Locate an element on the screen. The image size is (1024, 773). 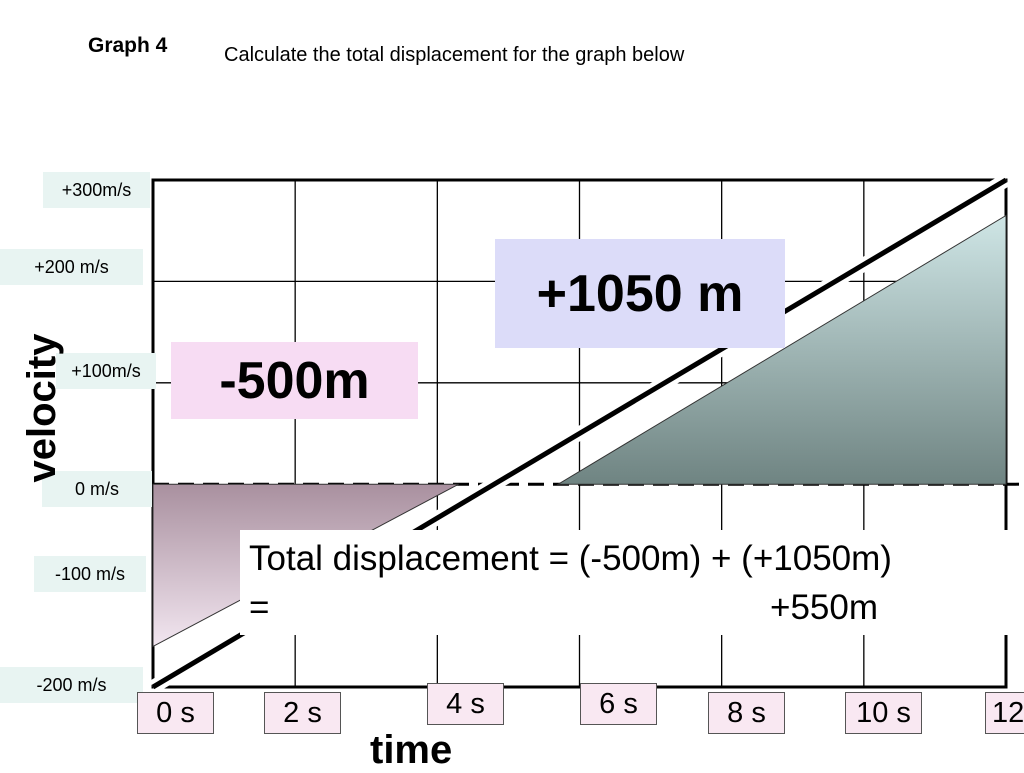
x-tick-label: 10 s is located at coordinates (883, 713).